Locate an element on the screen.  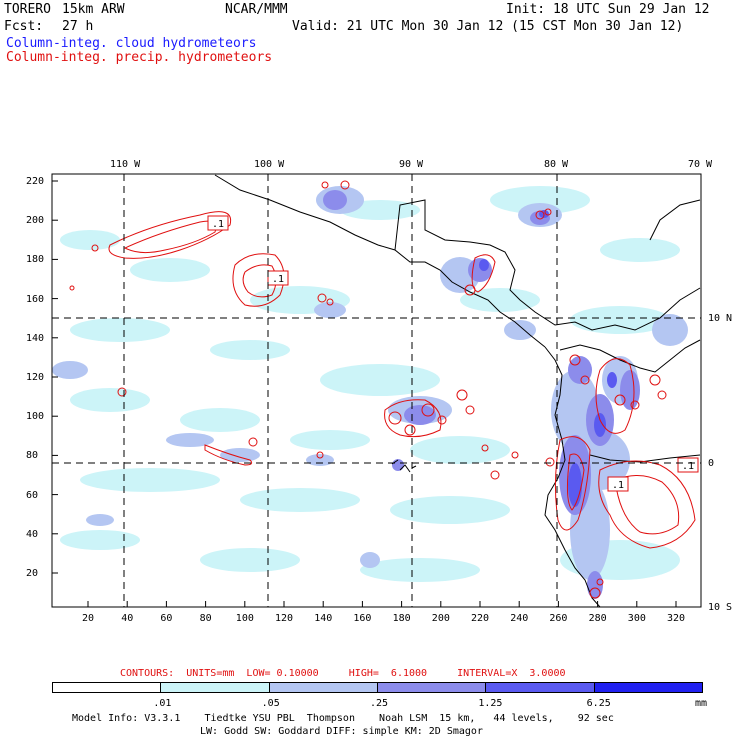
x-tick-label: 40 is located at coordinates (127, 618).